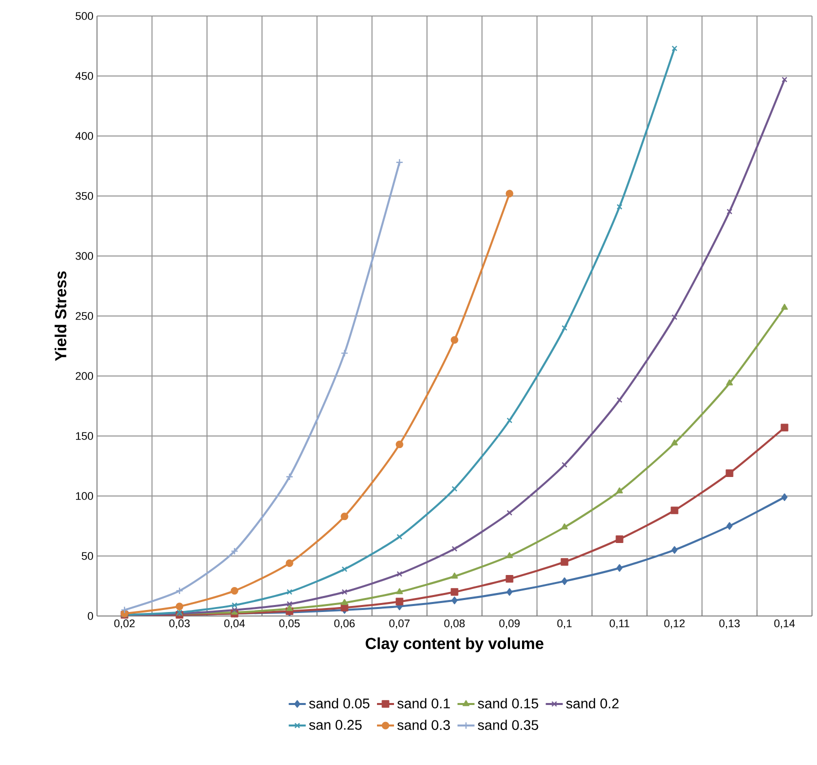  Describe the element at coordinates (85, 436) in the screenshot. I see `y-tick-label: 150` at that location.